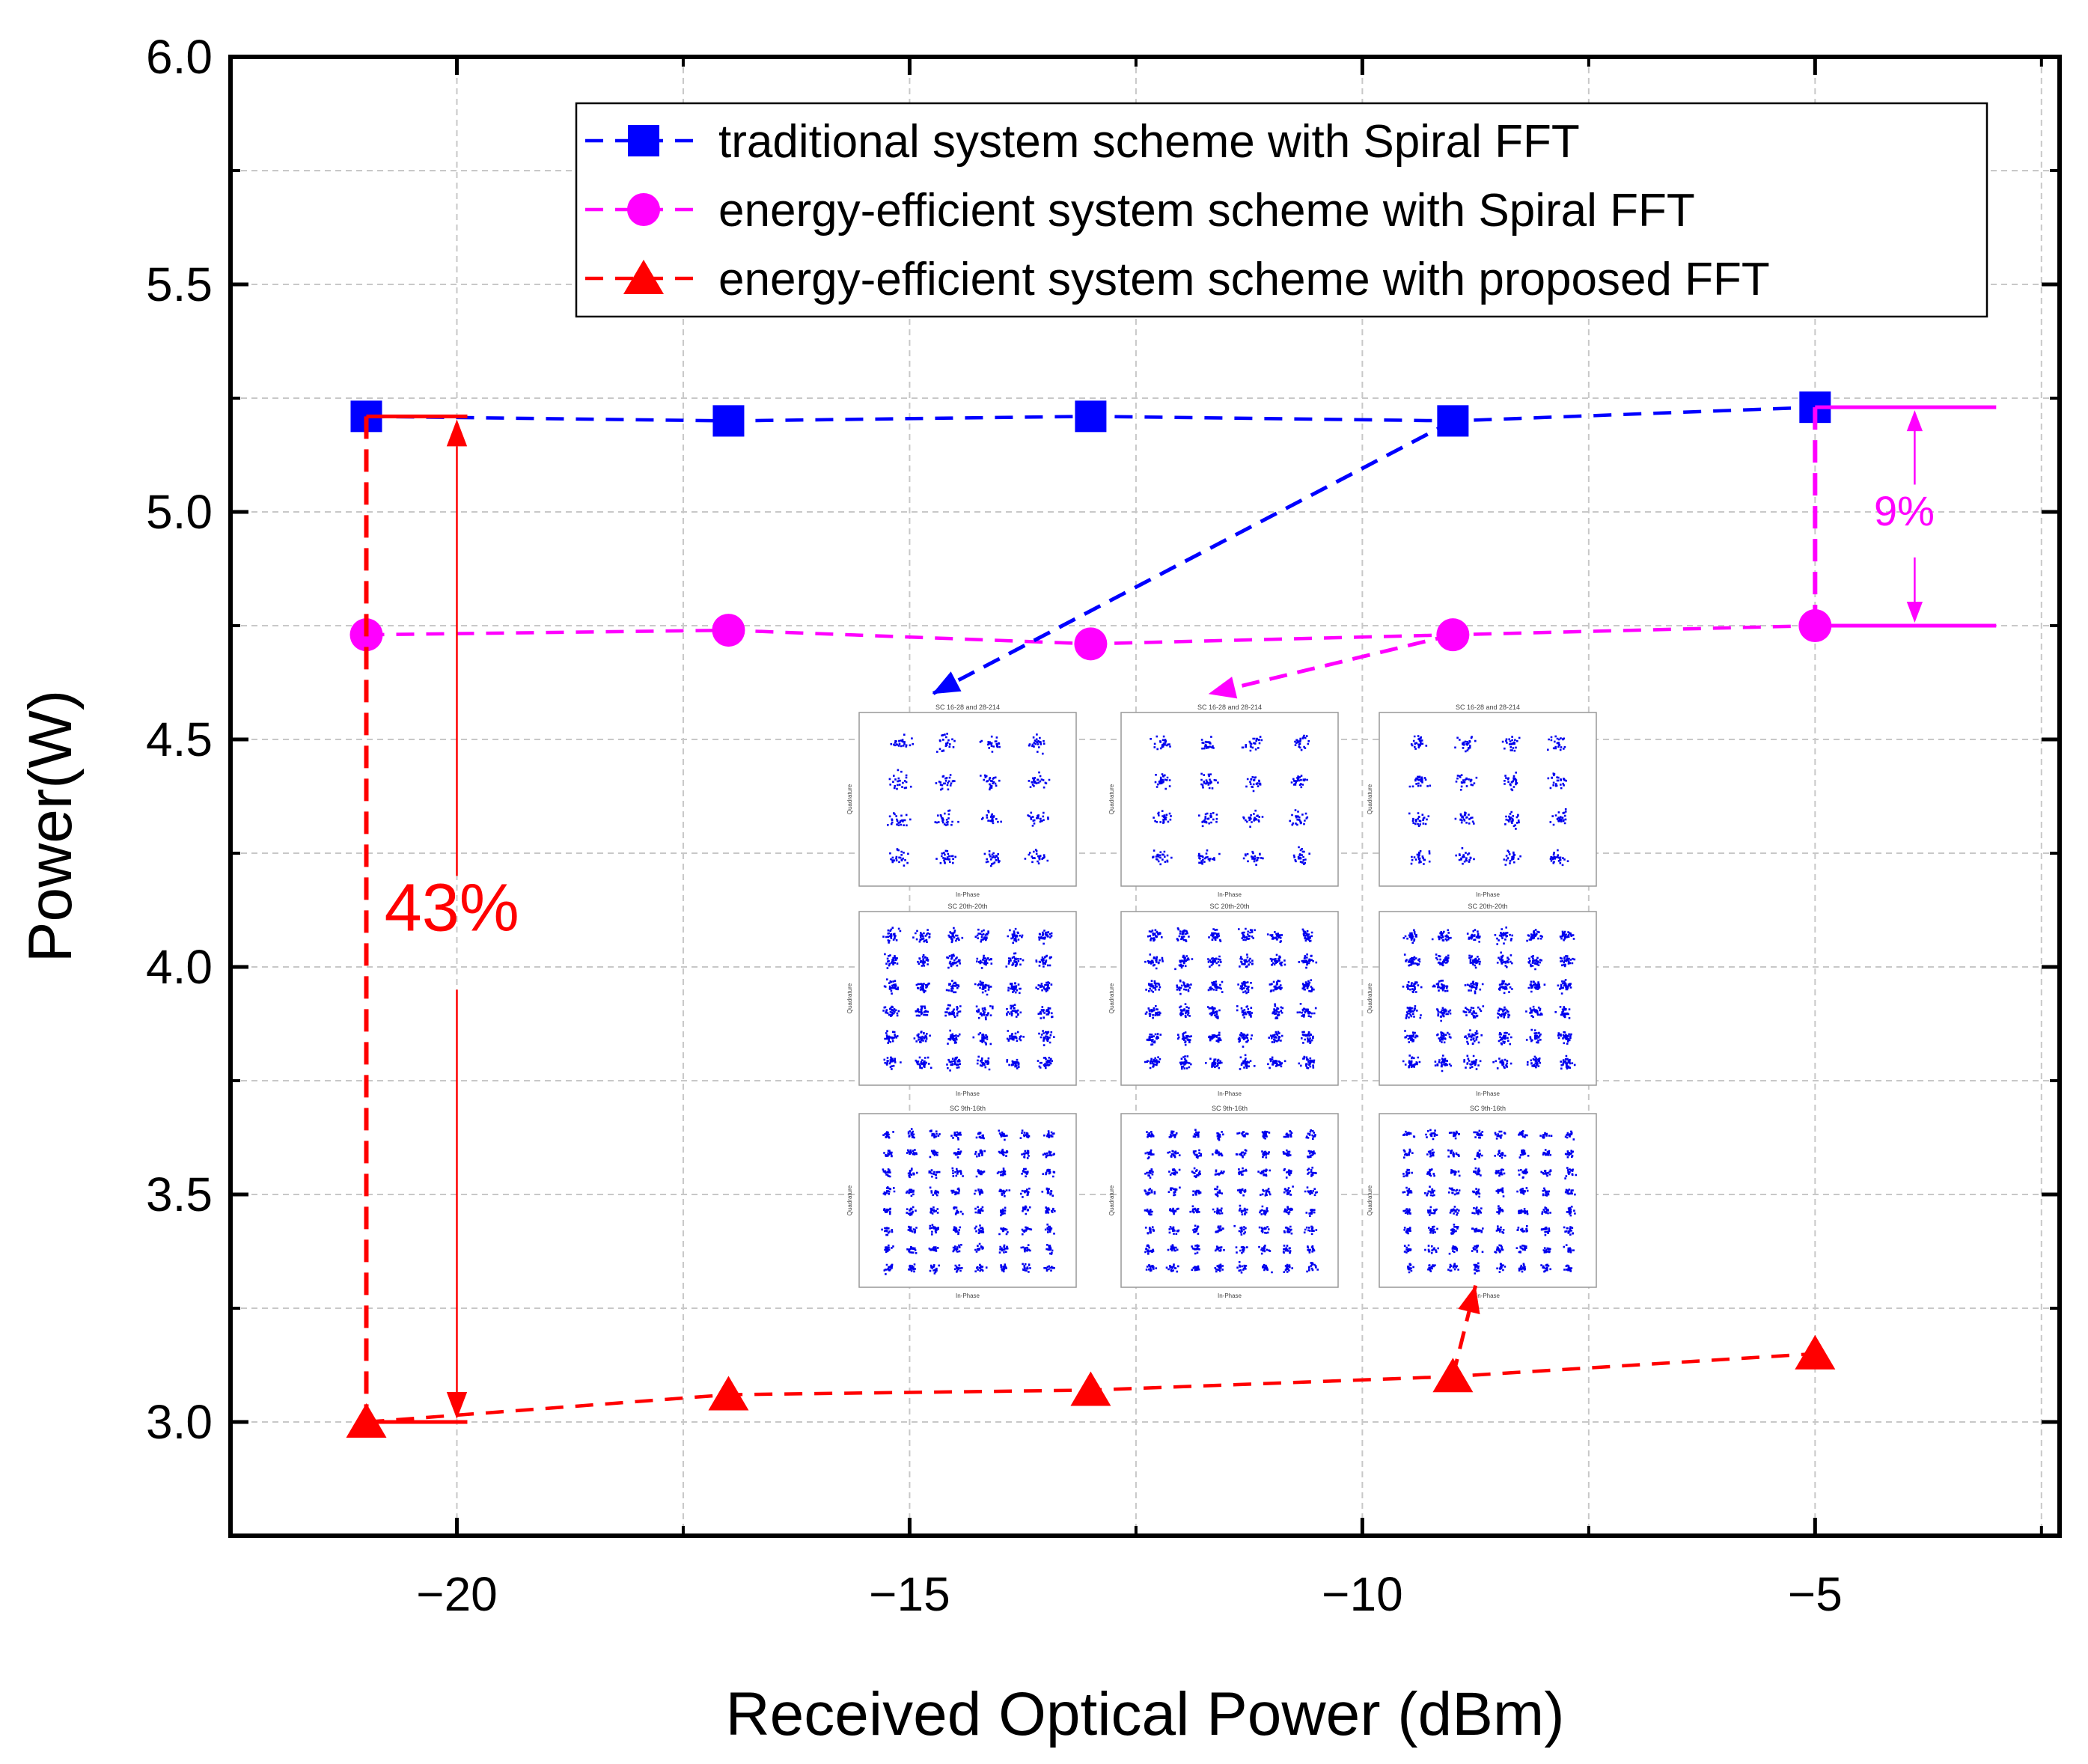 The width and height of the screenshot is (2088, 1764). What do you see at coordinates (180, 739) in the screenshot?
I see `y-tick-label: 4.5` at bounding box center [180, 739].